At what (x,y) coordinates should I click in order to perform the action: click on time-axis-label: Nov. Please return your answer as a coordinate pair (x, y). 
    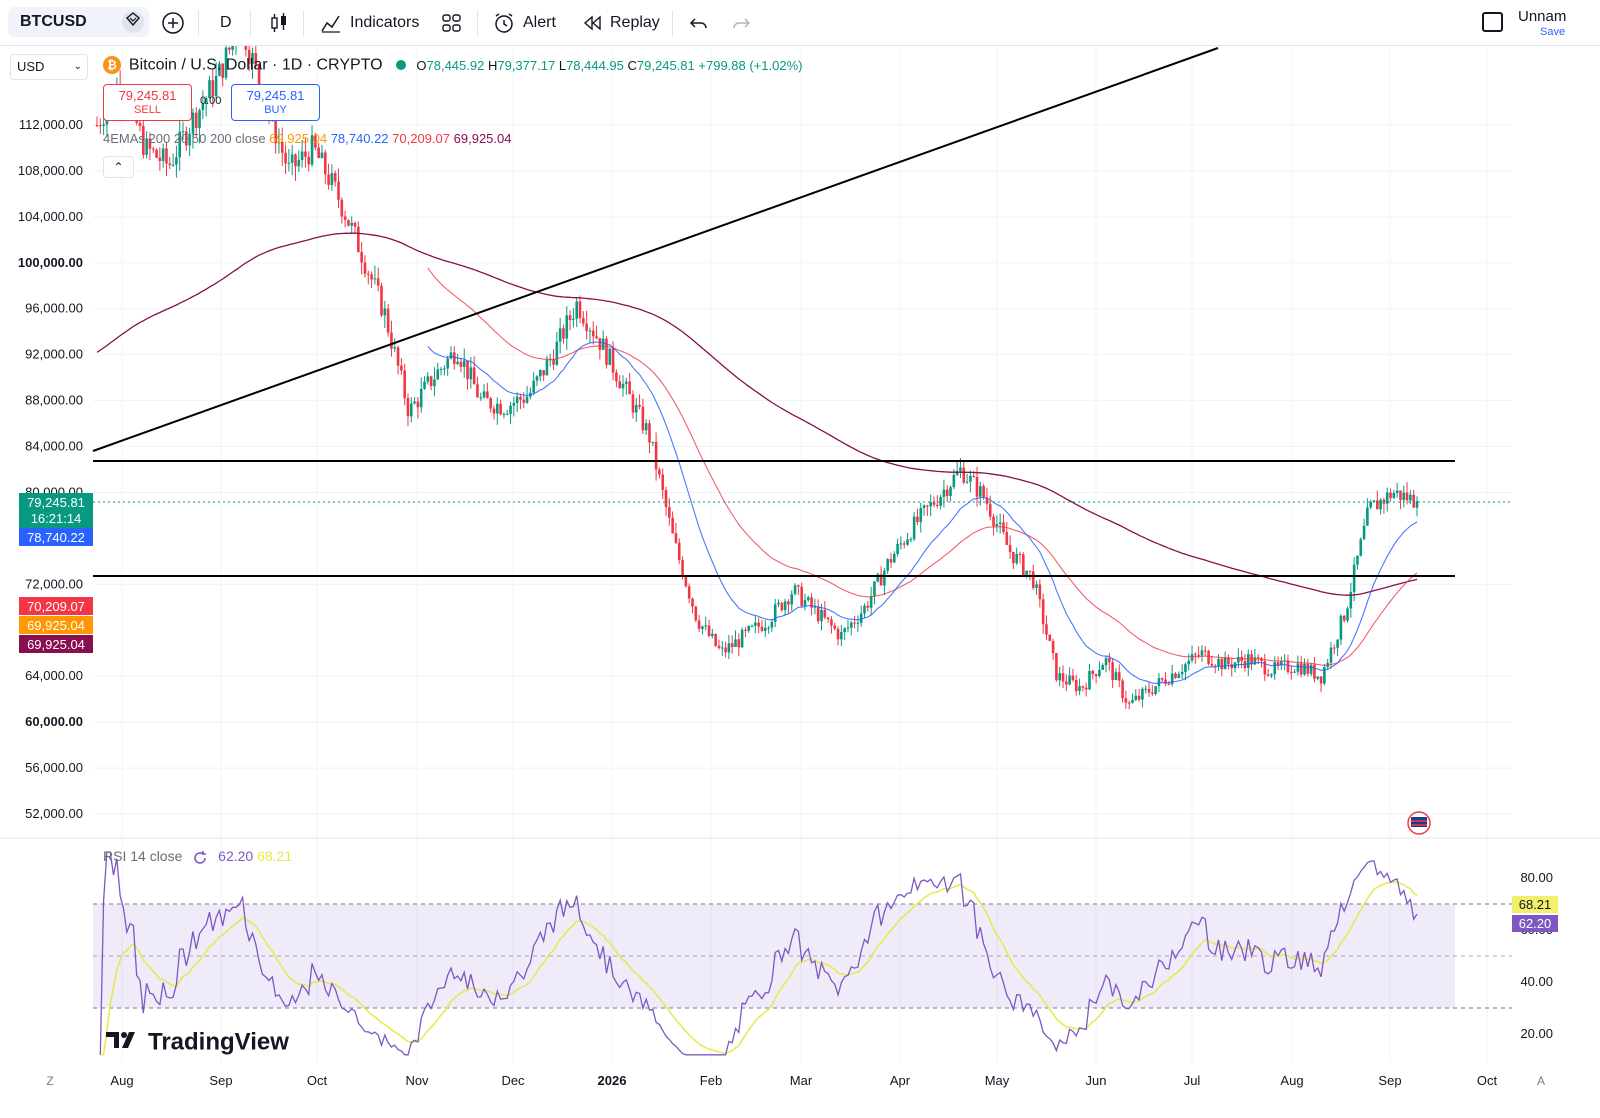
    Looking at the image, I should click on (417, 1080).